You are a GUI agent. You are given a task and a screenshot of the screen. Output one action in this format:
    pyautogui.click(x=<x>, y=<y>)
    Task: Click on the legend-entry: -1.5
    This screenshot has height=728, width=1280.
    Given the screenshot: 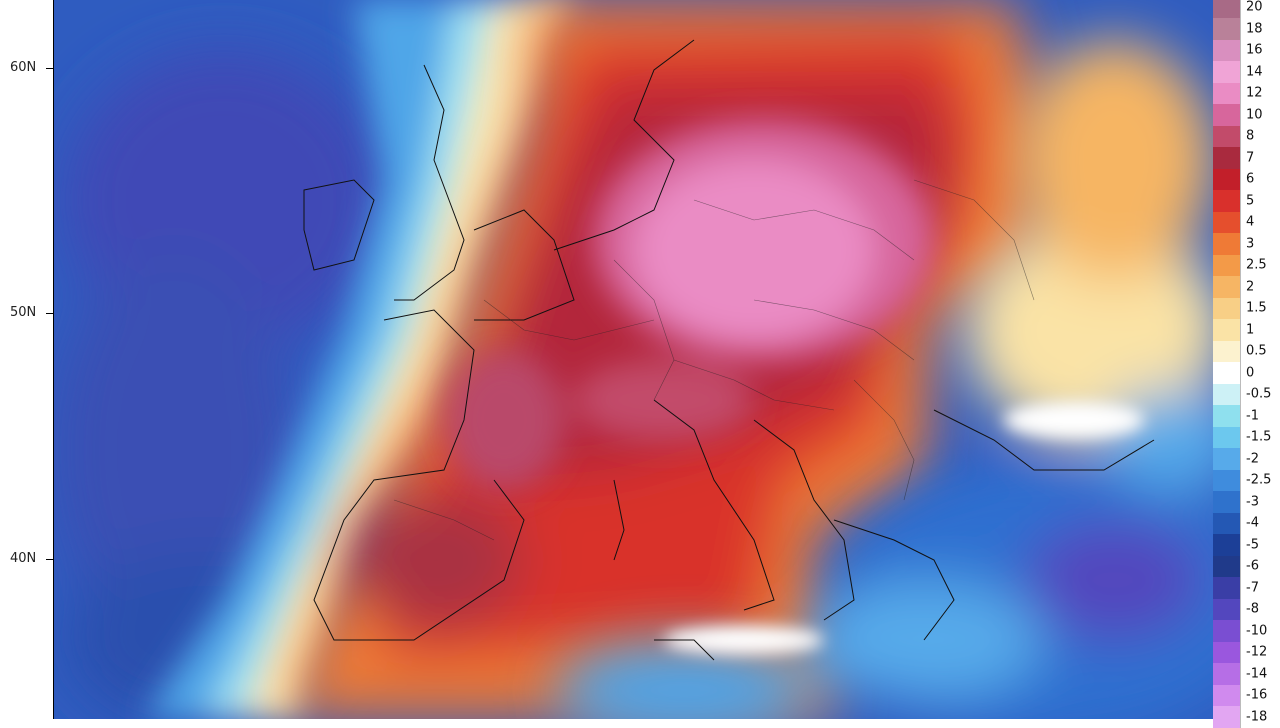 What is the action you would take?
    pyautogui.click(x=1246, y=437)
    